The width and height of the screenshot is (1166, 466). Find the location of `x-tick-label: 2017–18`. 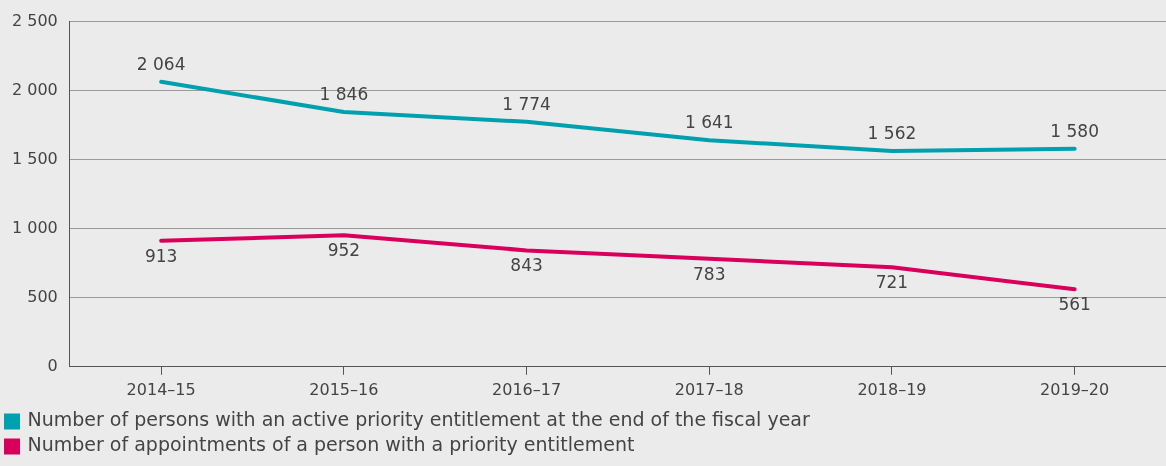

x-tick-label: 2017–18 is located at coordinates (709, 389).